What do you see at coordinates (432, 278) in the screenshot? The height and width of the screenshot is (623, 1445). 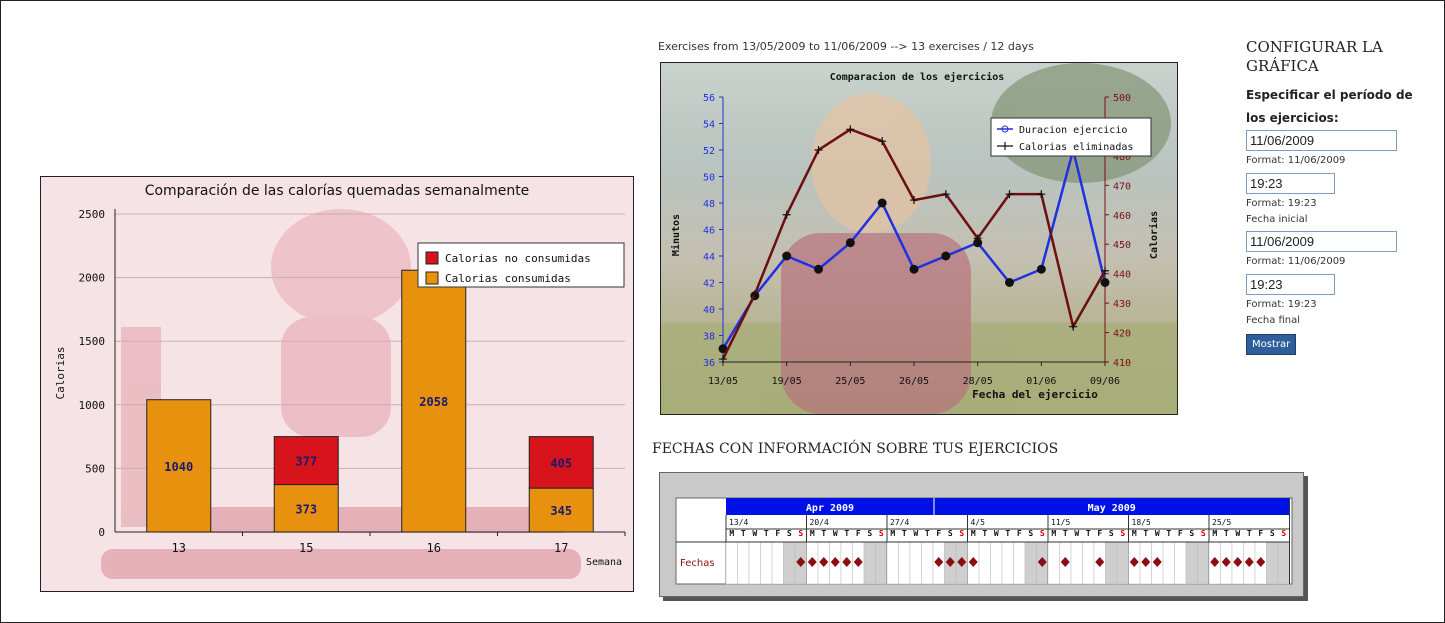 I see `legend-swatch` at bounding box center [432, 278].